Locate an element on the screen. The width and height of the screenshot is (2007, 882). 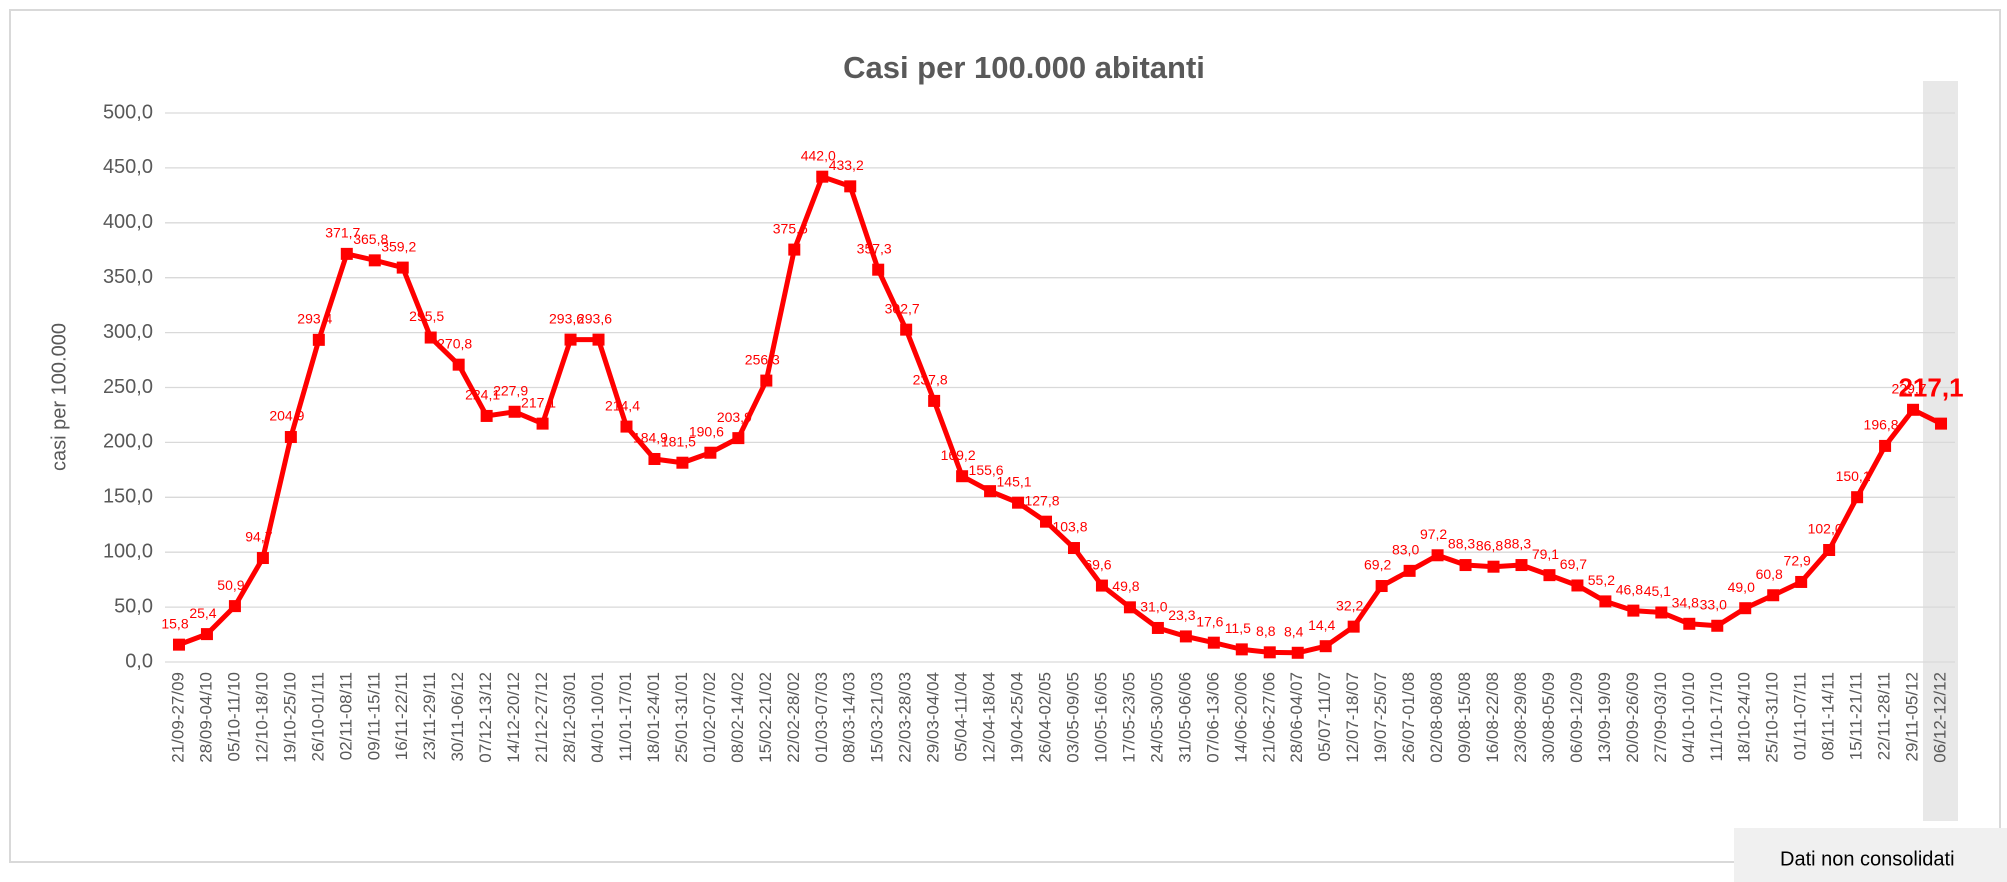
note: Dati non consolidati is located at coordinates (1867, 859).